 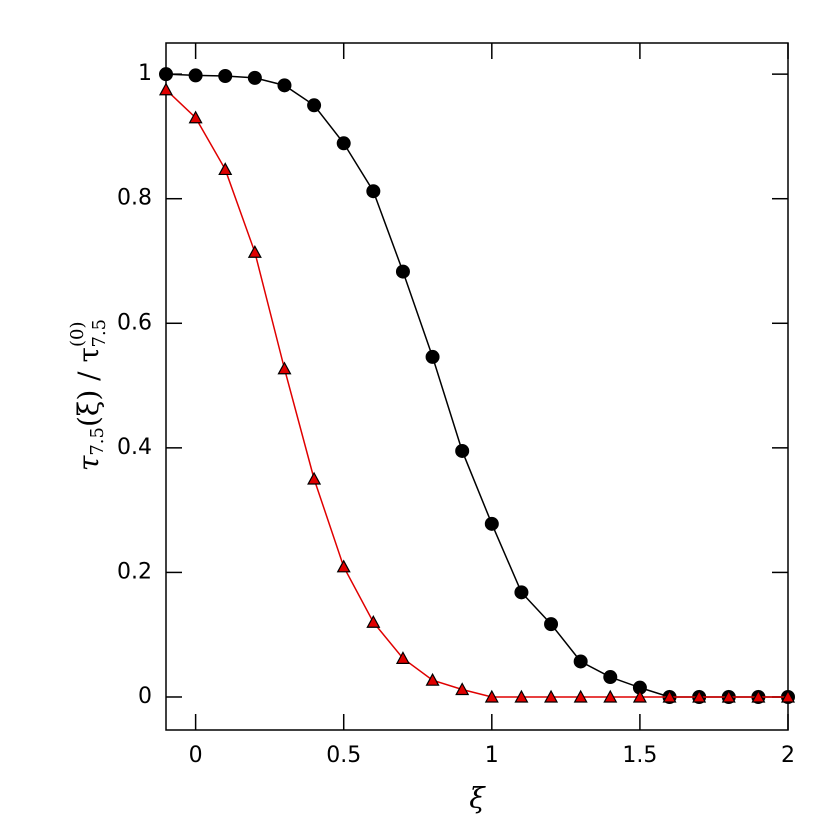 I want to click on x-tick-label: 1, so click(x=492, y=755).